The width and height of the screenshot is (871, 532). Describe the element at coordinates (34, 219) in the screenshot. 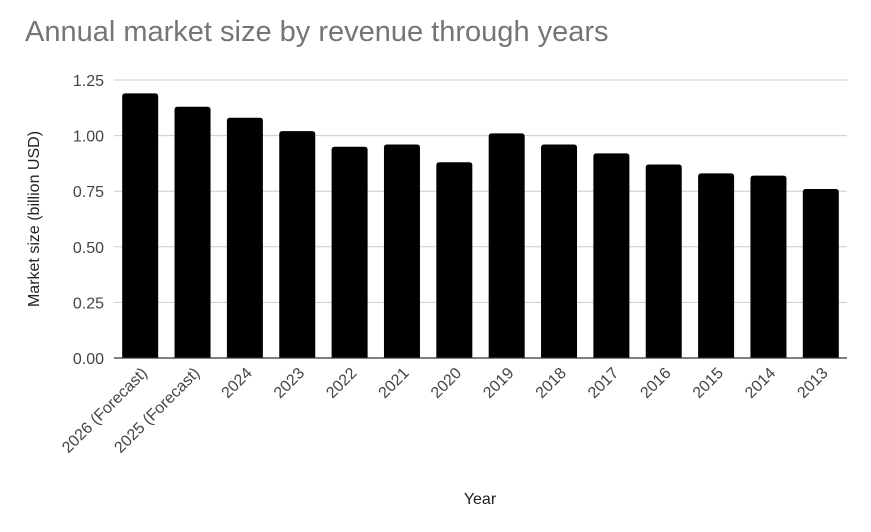

I see `y-axis-title: Market size (billion USD)` at that location.